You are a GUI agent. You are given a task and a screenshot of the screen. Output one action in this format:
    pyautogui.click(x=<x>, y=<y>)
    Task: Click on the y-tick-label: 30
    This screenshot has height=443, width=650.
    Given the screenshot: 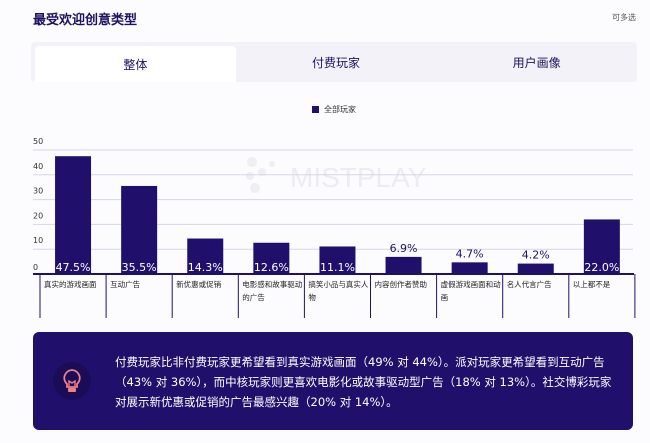 What is the action you would take?
    pyautogui.click(x=38, y=191)
    